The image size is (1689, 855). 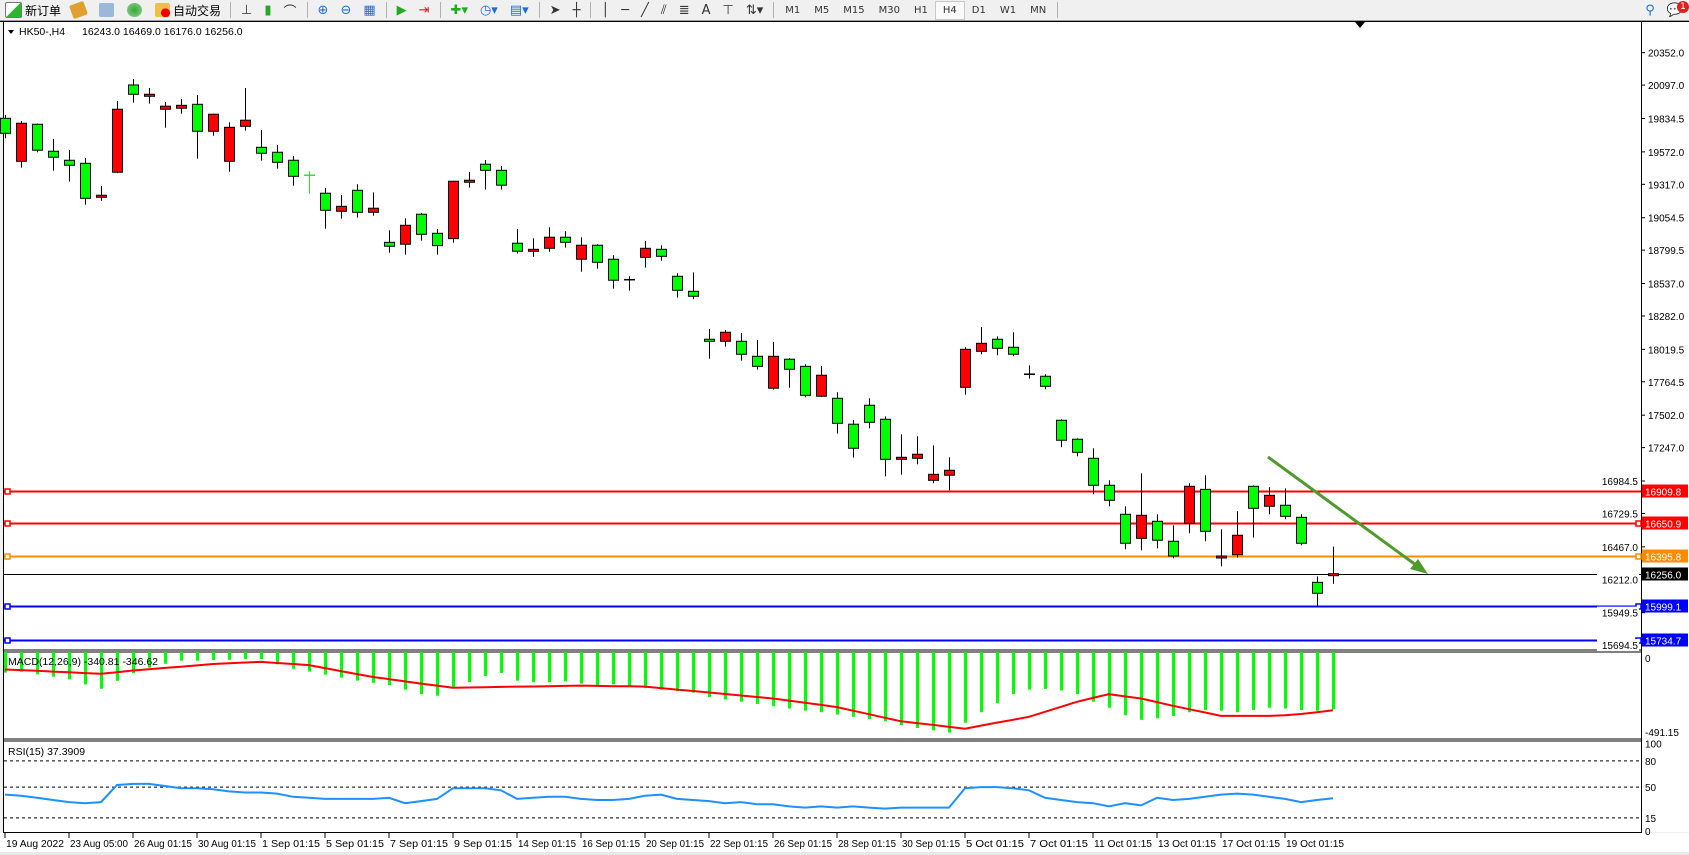 What do you see at coordinates (854, 10) in the screenshot?
I see `timeframe-m15: M15` at bounding box center [854, 10].